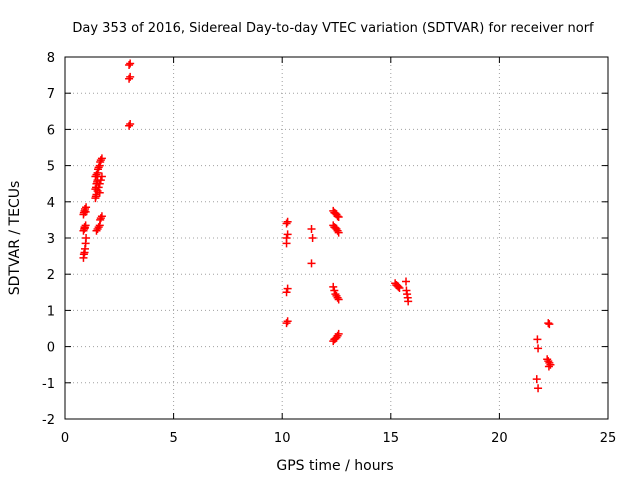 This screenshot has width=640, height=480. Describe the element at coordinates (51, 275) in the screenshot. I see `y-tick-label: 2` at that location.